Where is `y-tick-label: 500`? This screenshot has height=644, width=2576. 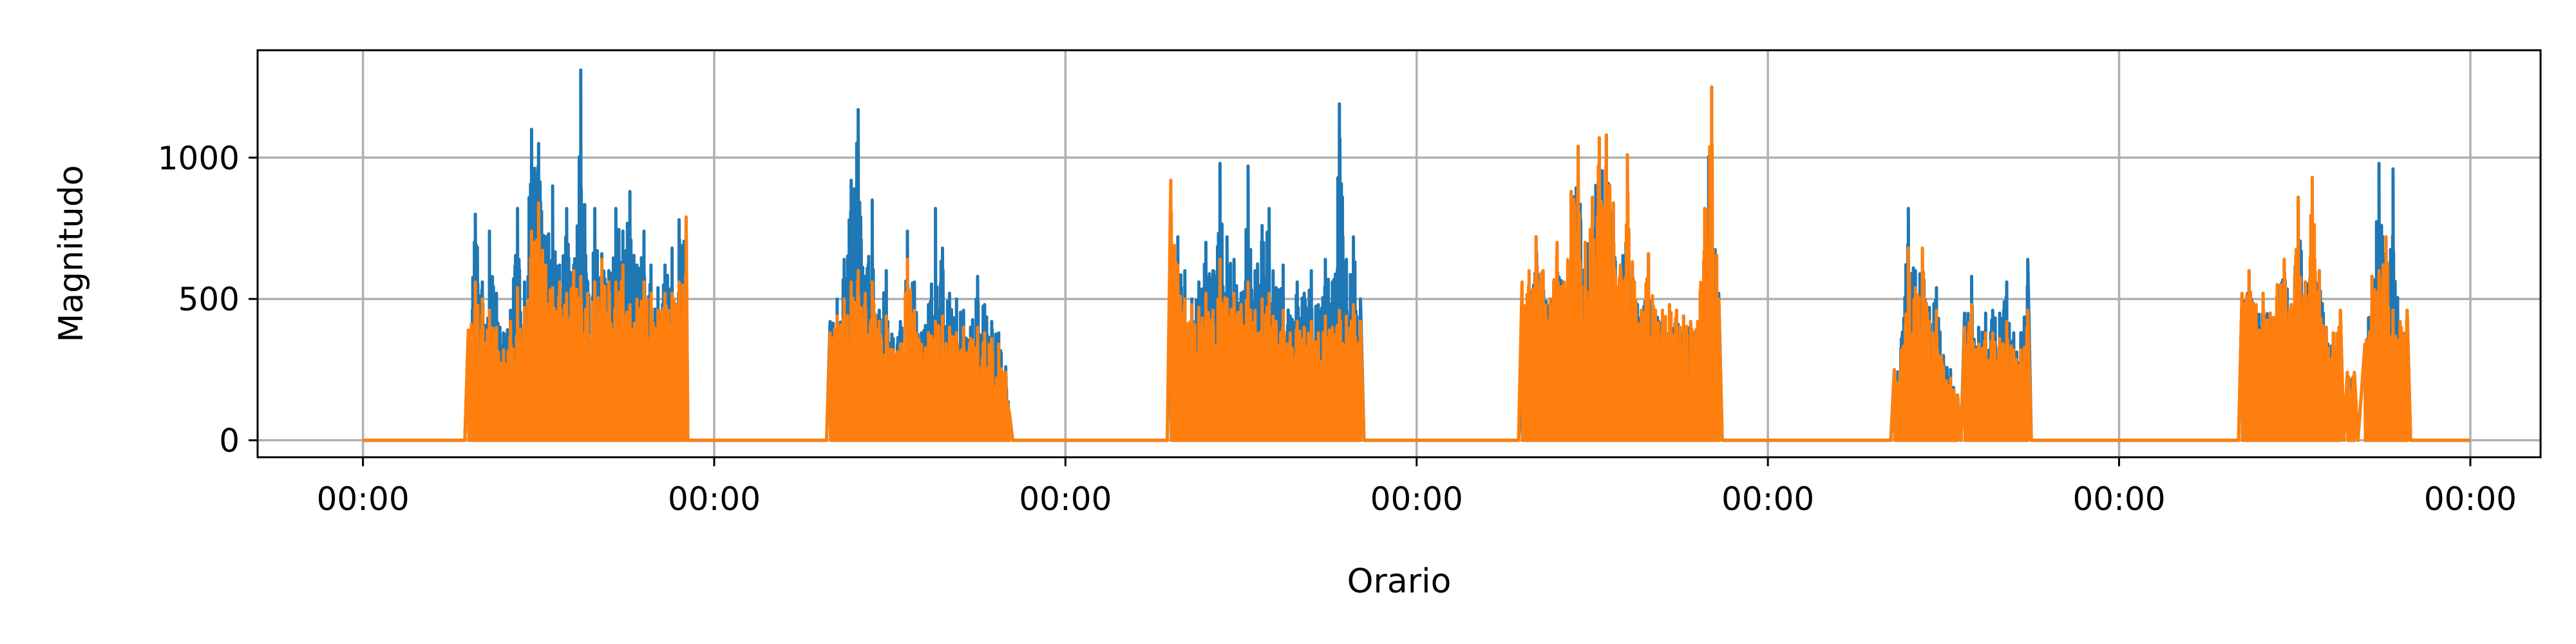
y-tick-label: 500 is located at coordinates (209, 299).